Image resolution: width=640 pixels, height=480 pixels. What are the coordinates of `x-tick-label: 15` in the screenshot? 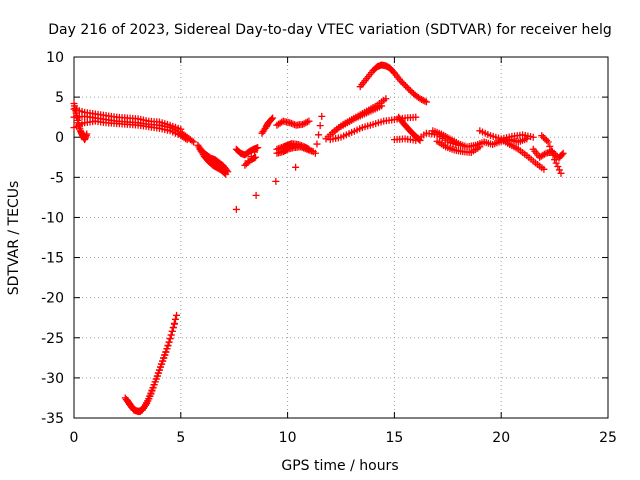 It's located at (394, 438).